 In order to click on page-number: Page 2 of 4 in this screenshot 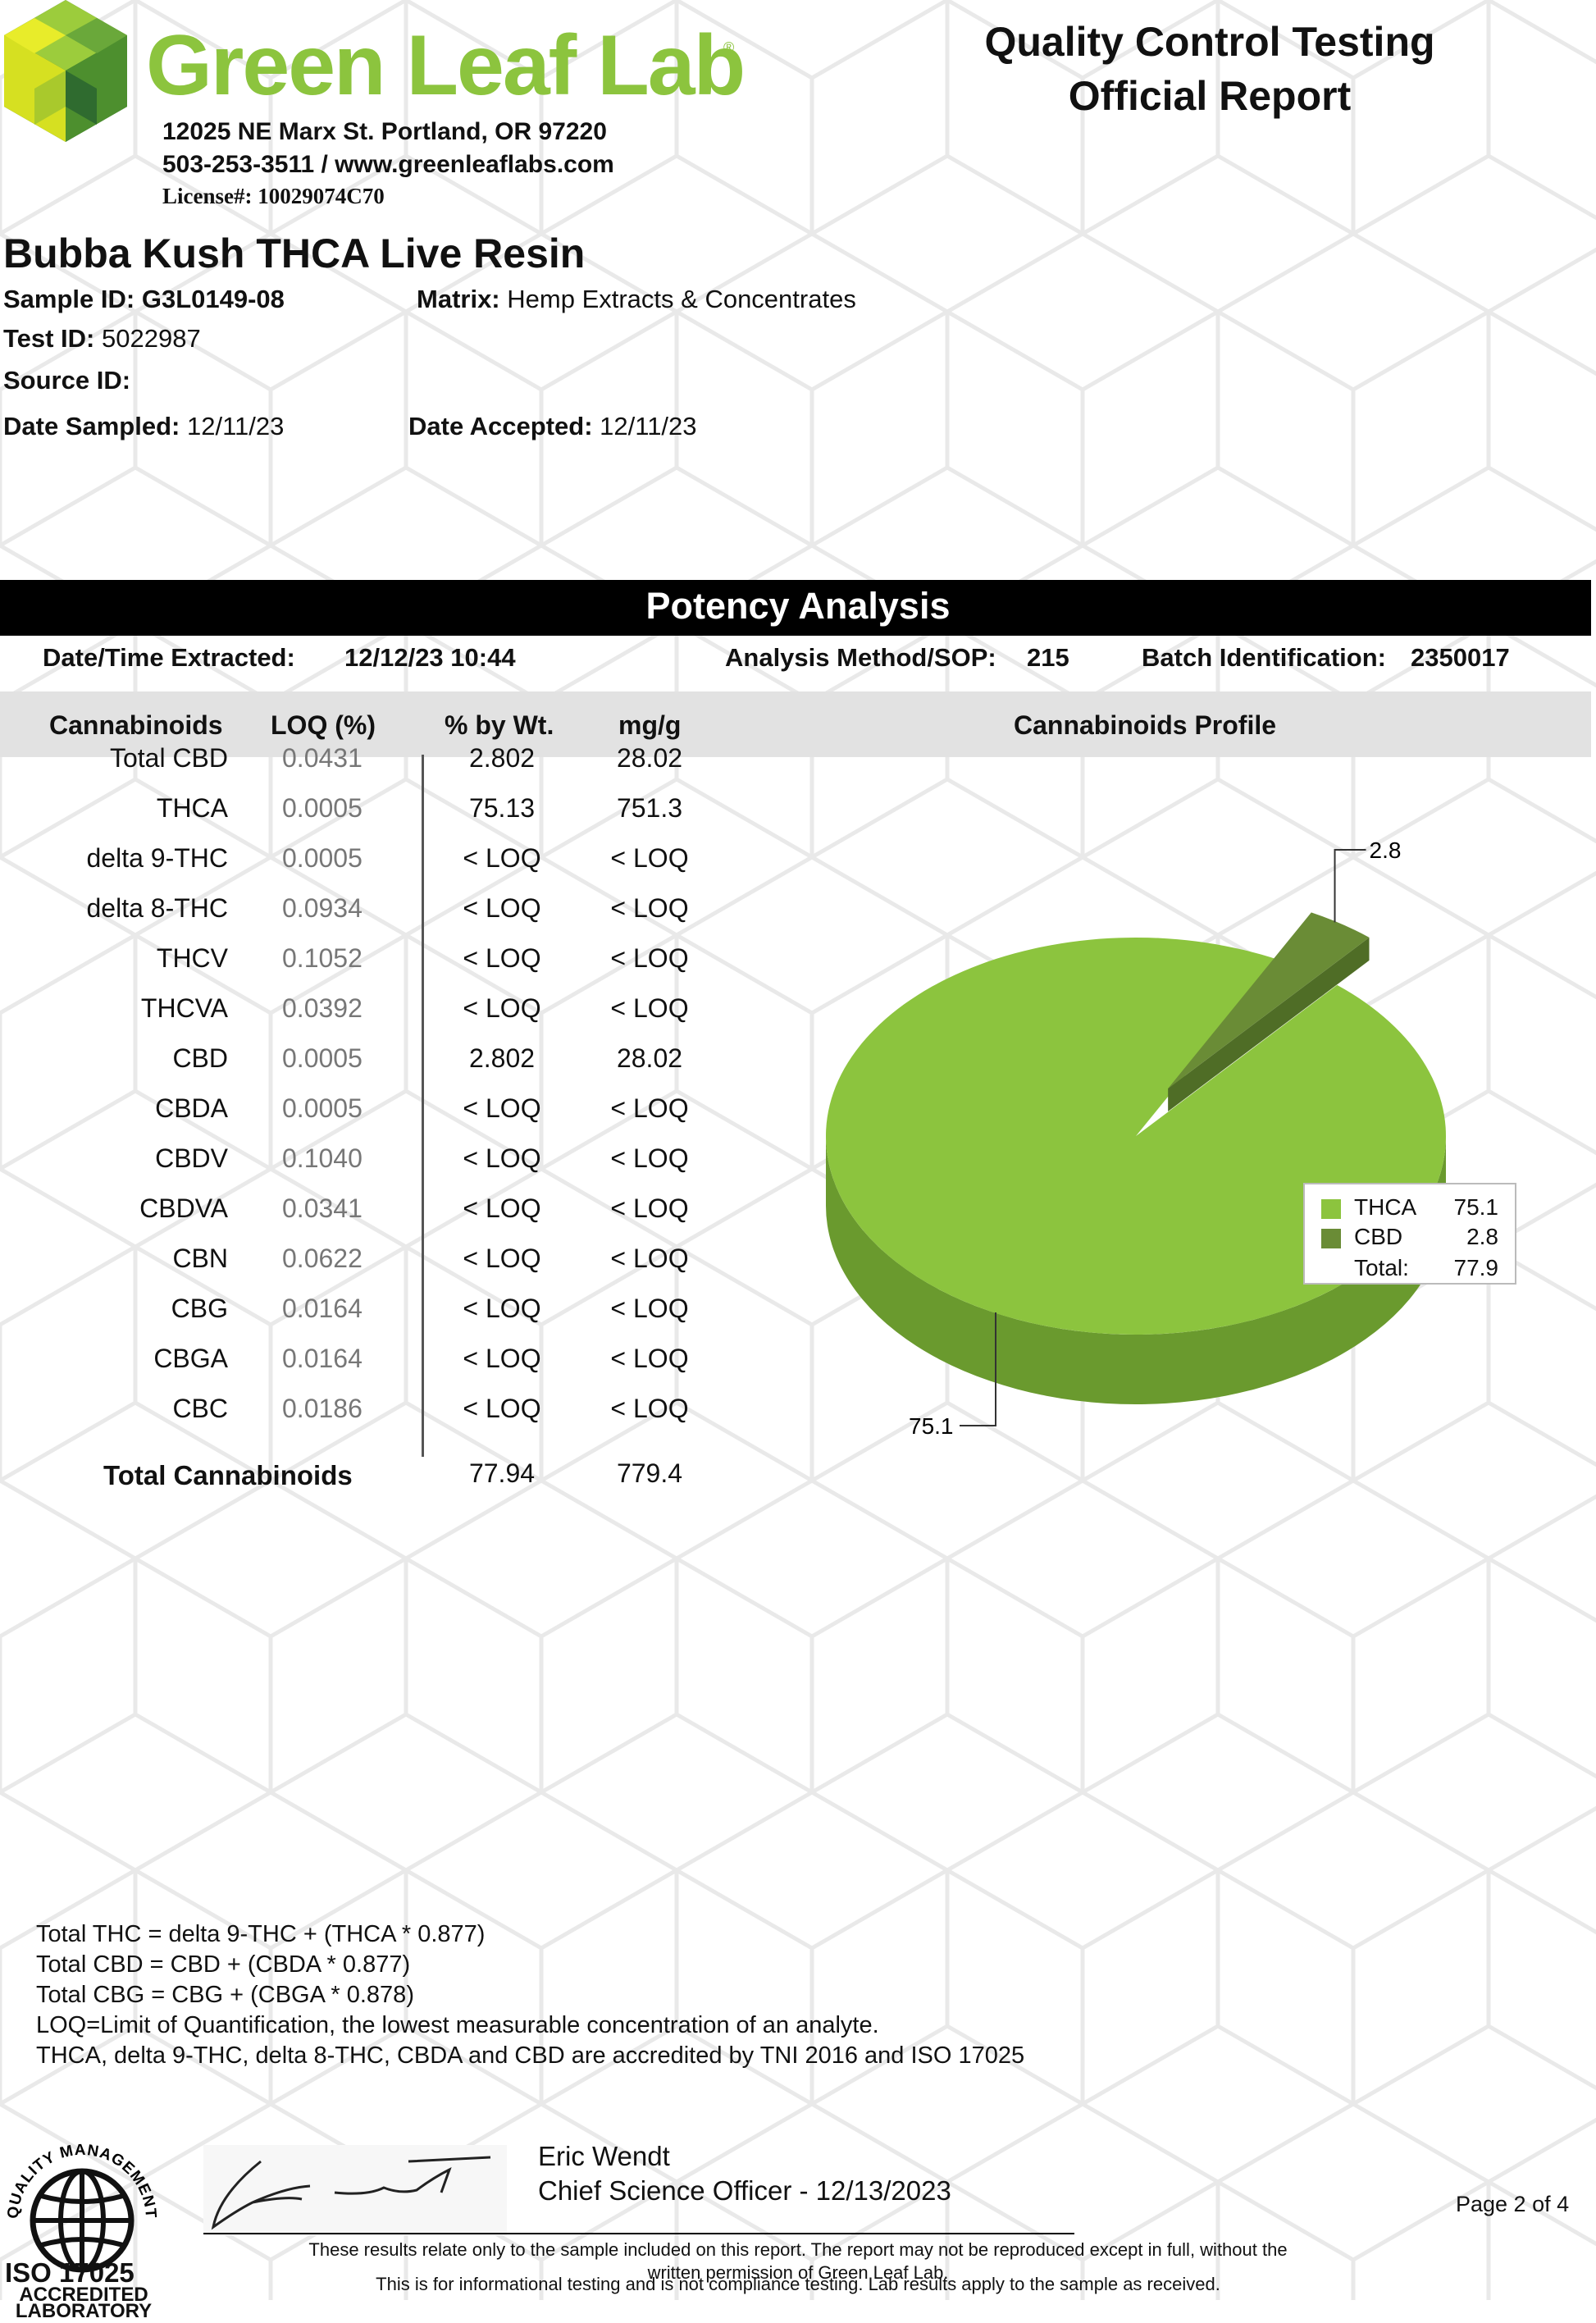, I will do `click(1513, 2204)`.